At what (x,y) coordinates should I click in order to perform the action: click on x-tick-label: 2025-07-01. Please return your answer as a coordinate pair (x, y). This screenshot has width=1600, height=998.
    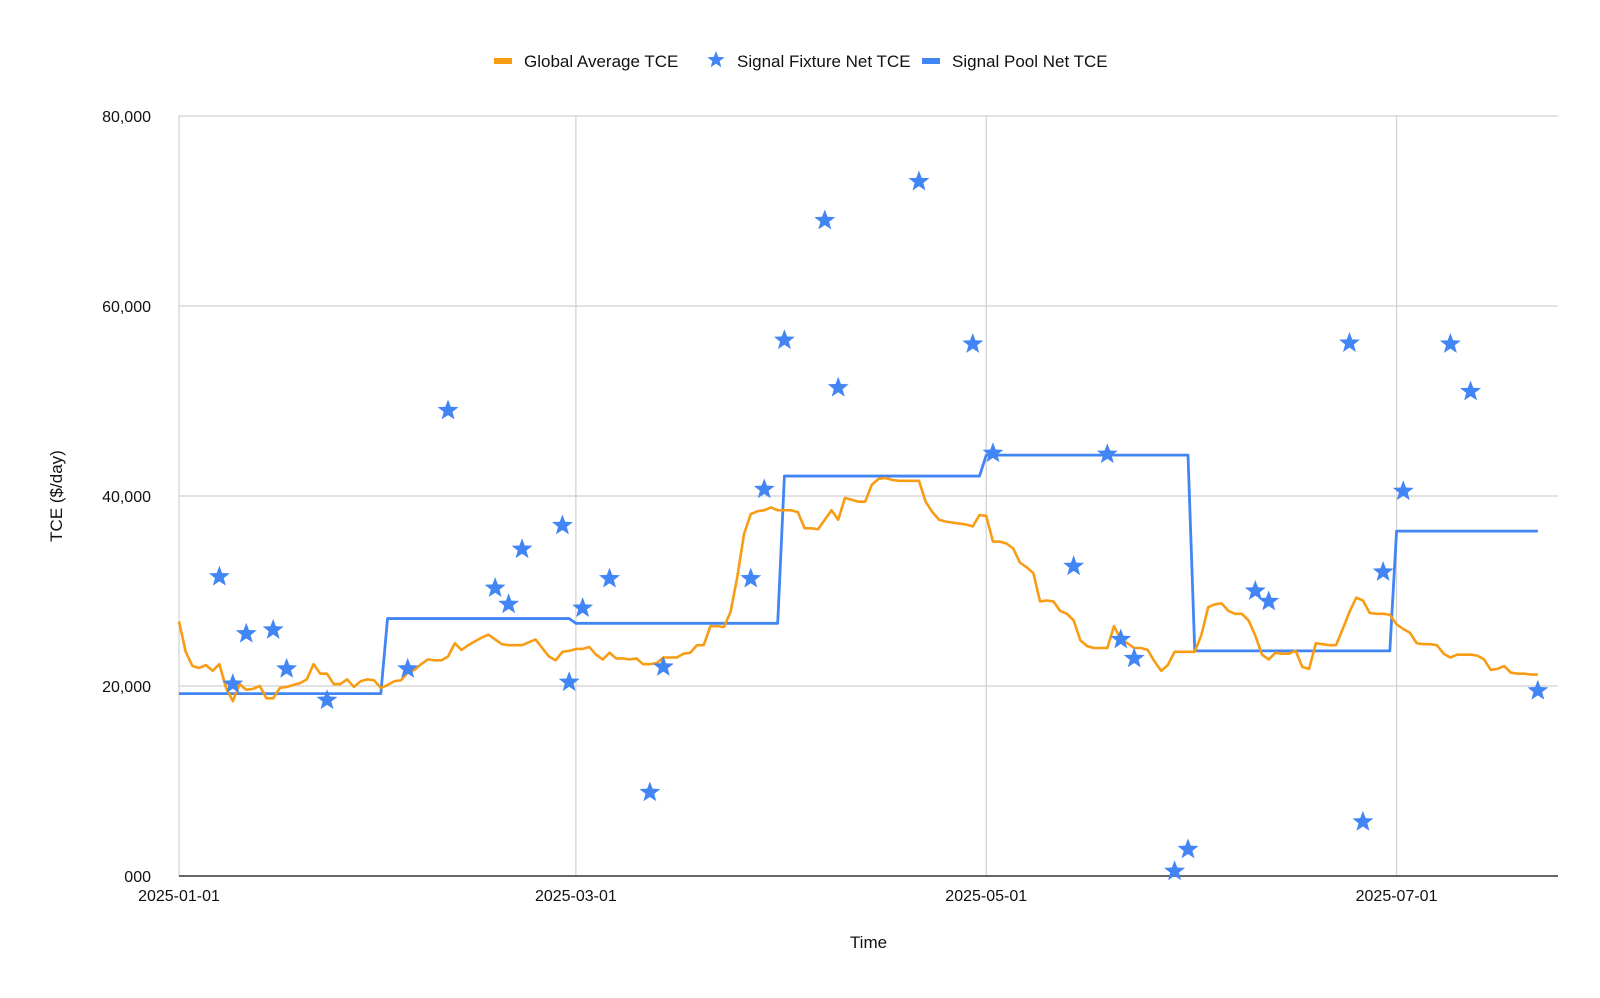
    Looking at the image, I should click on (1397, 896).